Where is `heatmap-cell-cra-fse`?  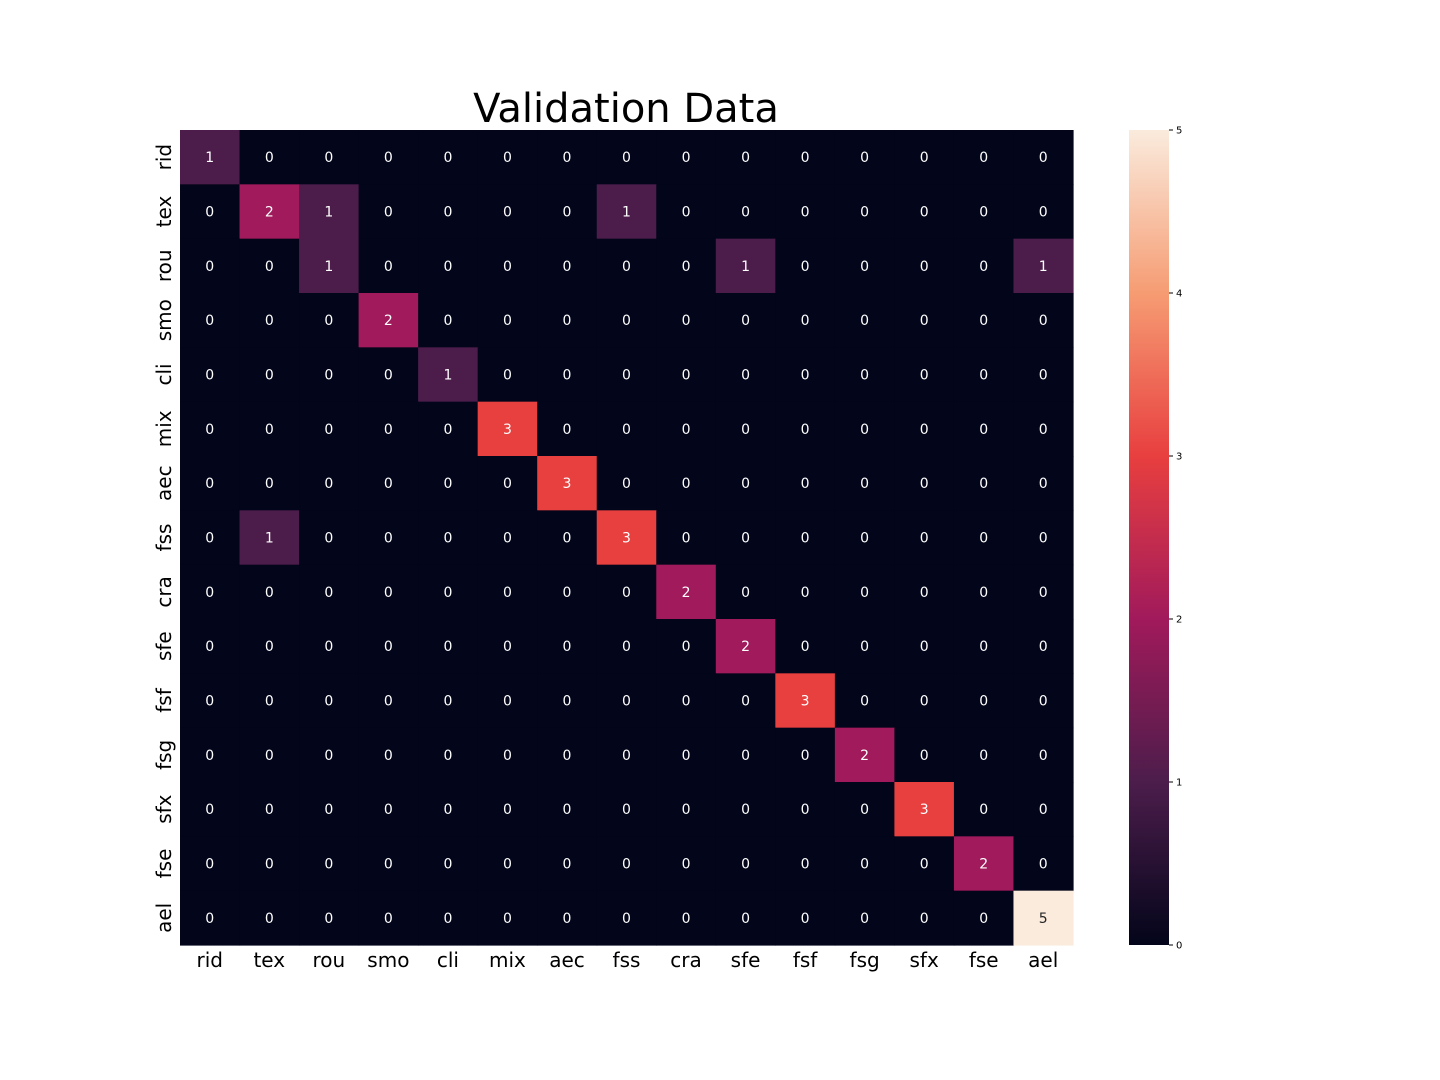
heatmap-cell-cra-fse is located at coordinates (984, 592).